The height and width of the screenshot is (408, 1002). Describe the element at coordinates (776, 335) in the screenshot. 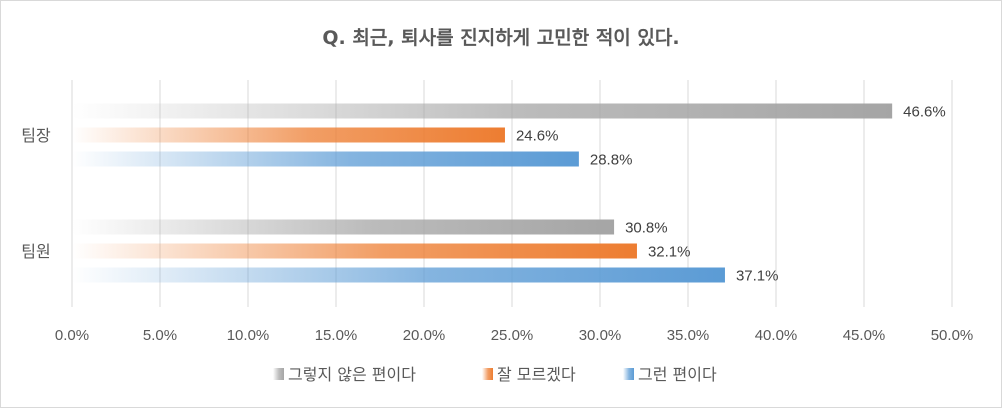

I see `x-tick-label: 40.0%` at that location.